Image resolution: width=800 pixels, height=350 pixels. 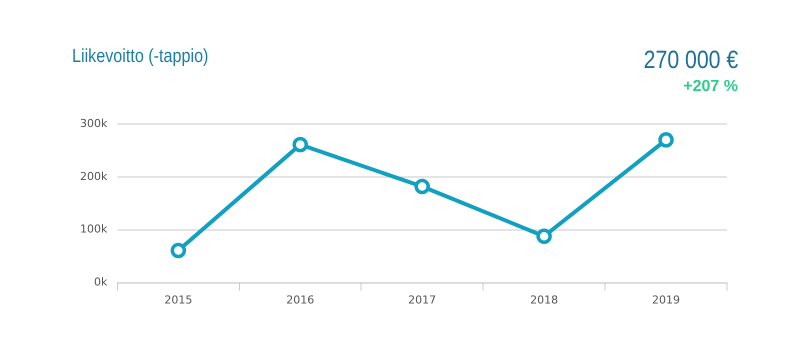 I want to click on x-tick-label: 2016, so click(x=300, y=299).